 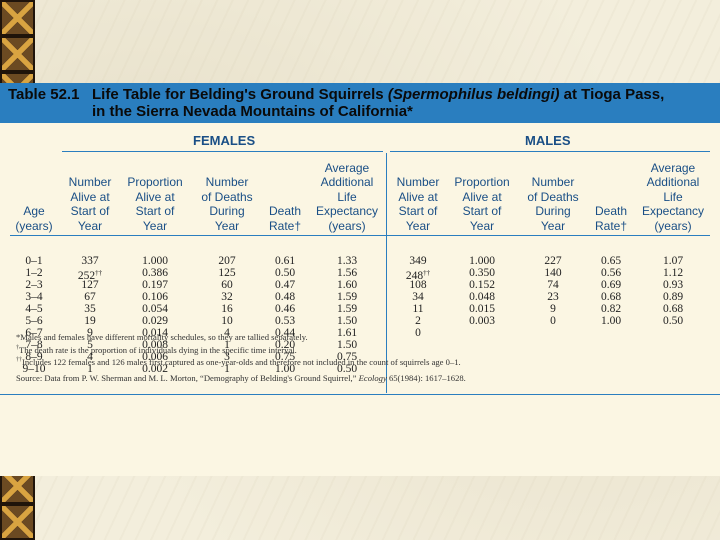 I want to click on header-m-number-deaths: Number of Deaths During Year, so click(x=553, y=204).